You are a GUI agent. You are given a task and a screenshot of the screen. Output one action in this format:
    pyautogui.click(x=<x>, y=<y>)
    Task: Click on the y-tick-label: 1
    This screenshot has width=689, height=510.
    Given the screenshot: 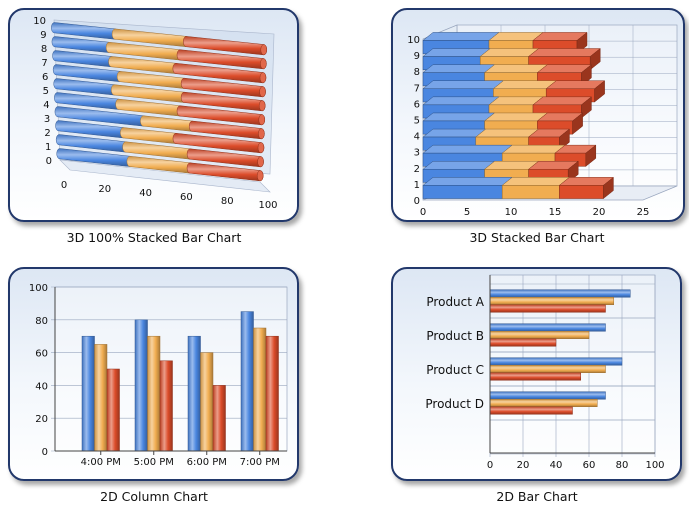 What is the action you would take?
    pyautogui.click(x=48, y=147)
    